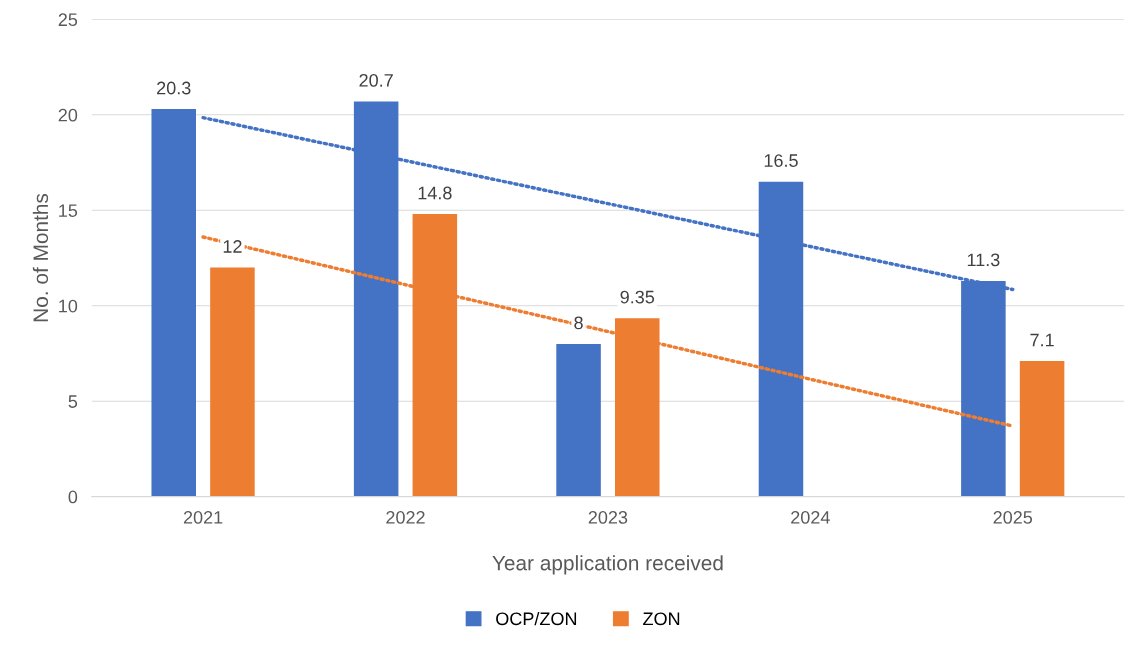  Describe the element at coordinates (781, 160) in the screenshot. I see `data-label: 16.5` at that location.